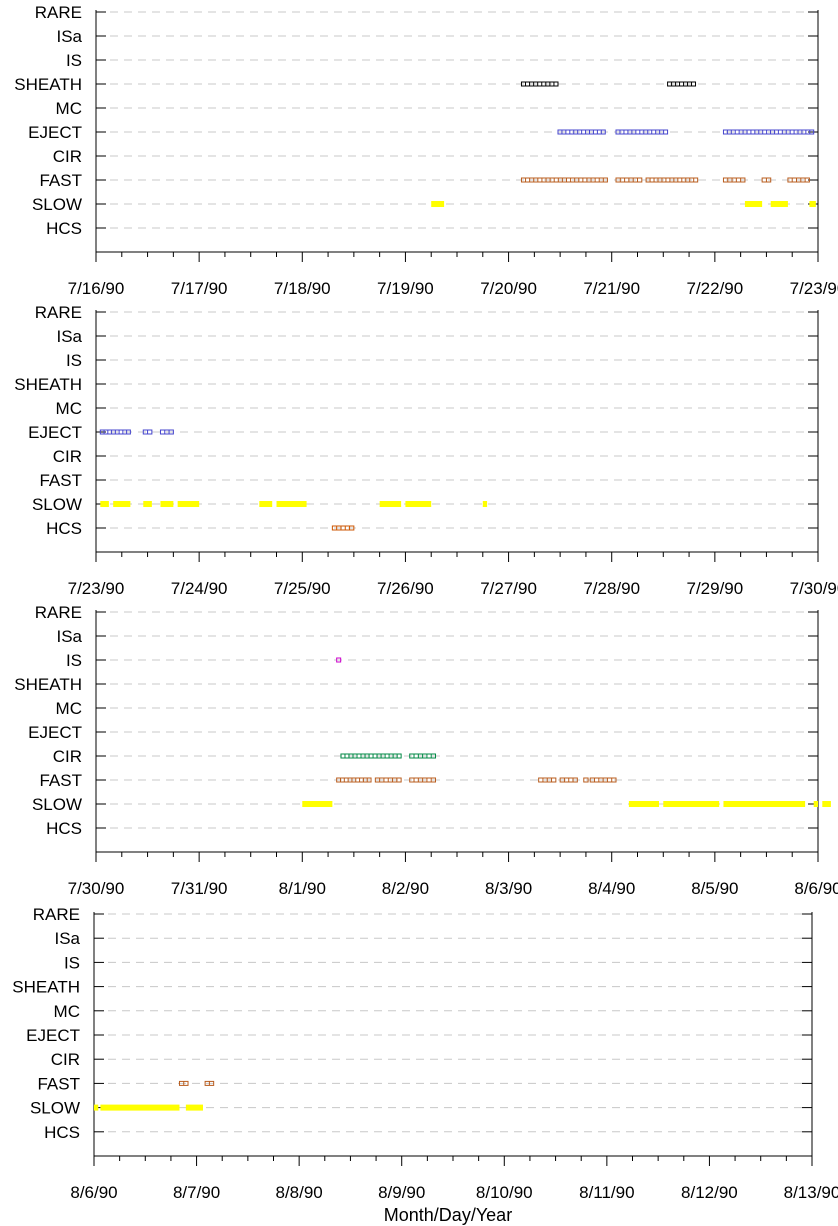  What do you see at coordinates (401, 1192) in the screenshot?
I see `x-tick-label: 8/9/90` at bounding box center [401, 1192].